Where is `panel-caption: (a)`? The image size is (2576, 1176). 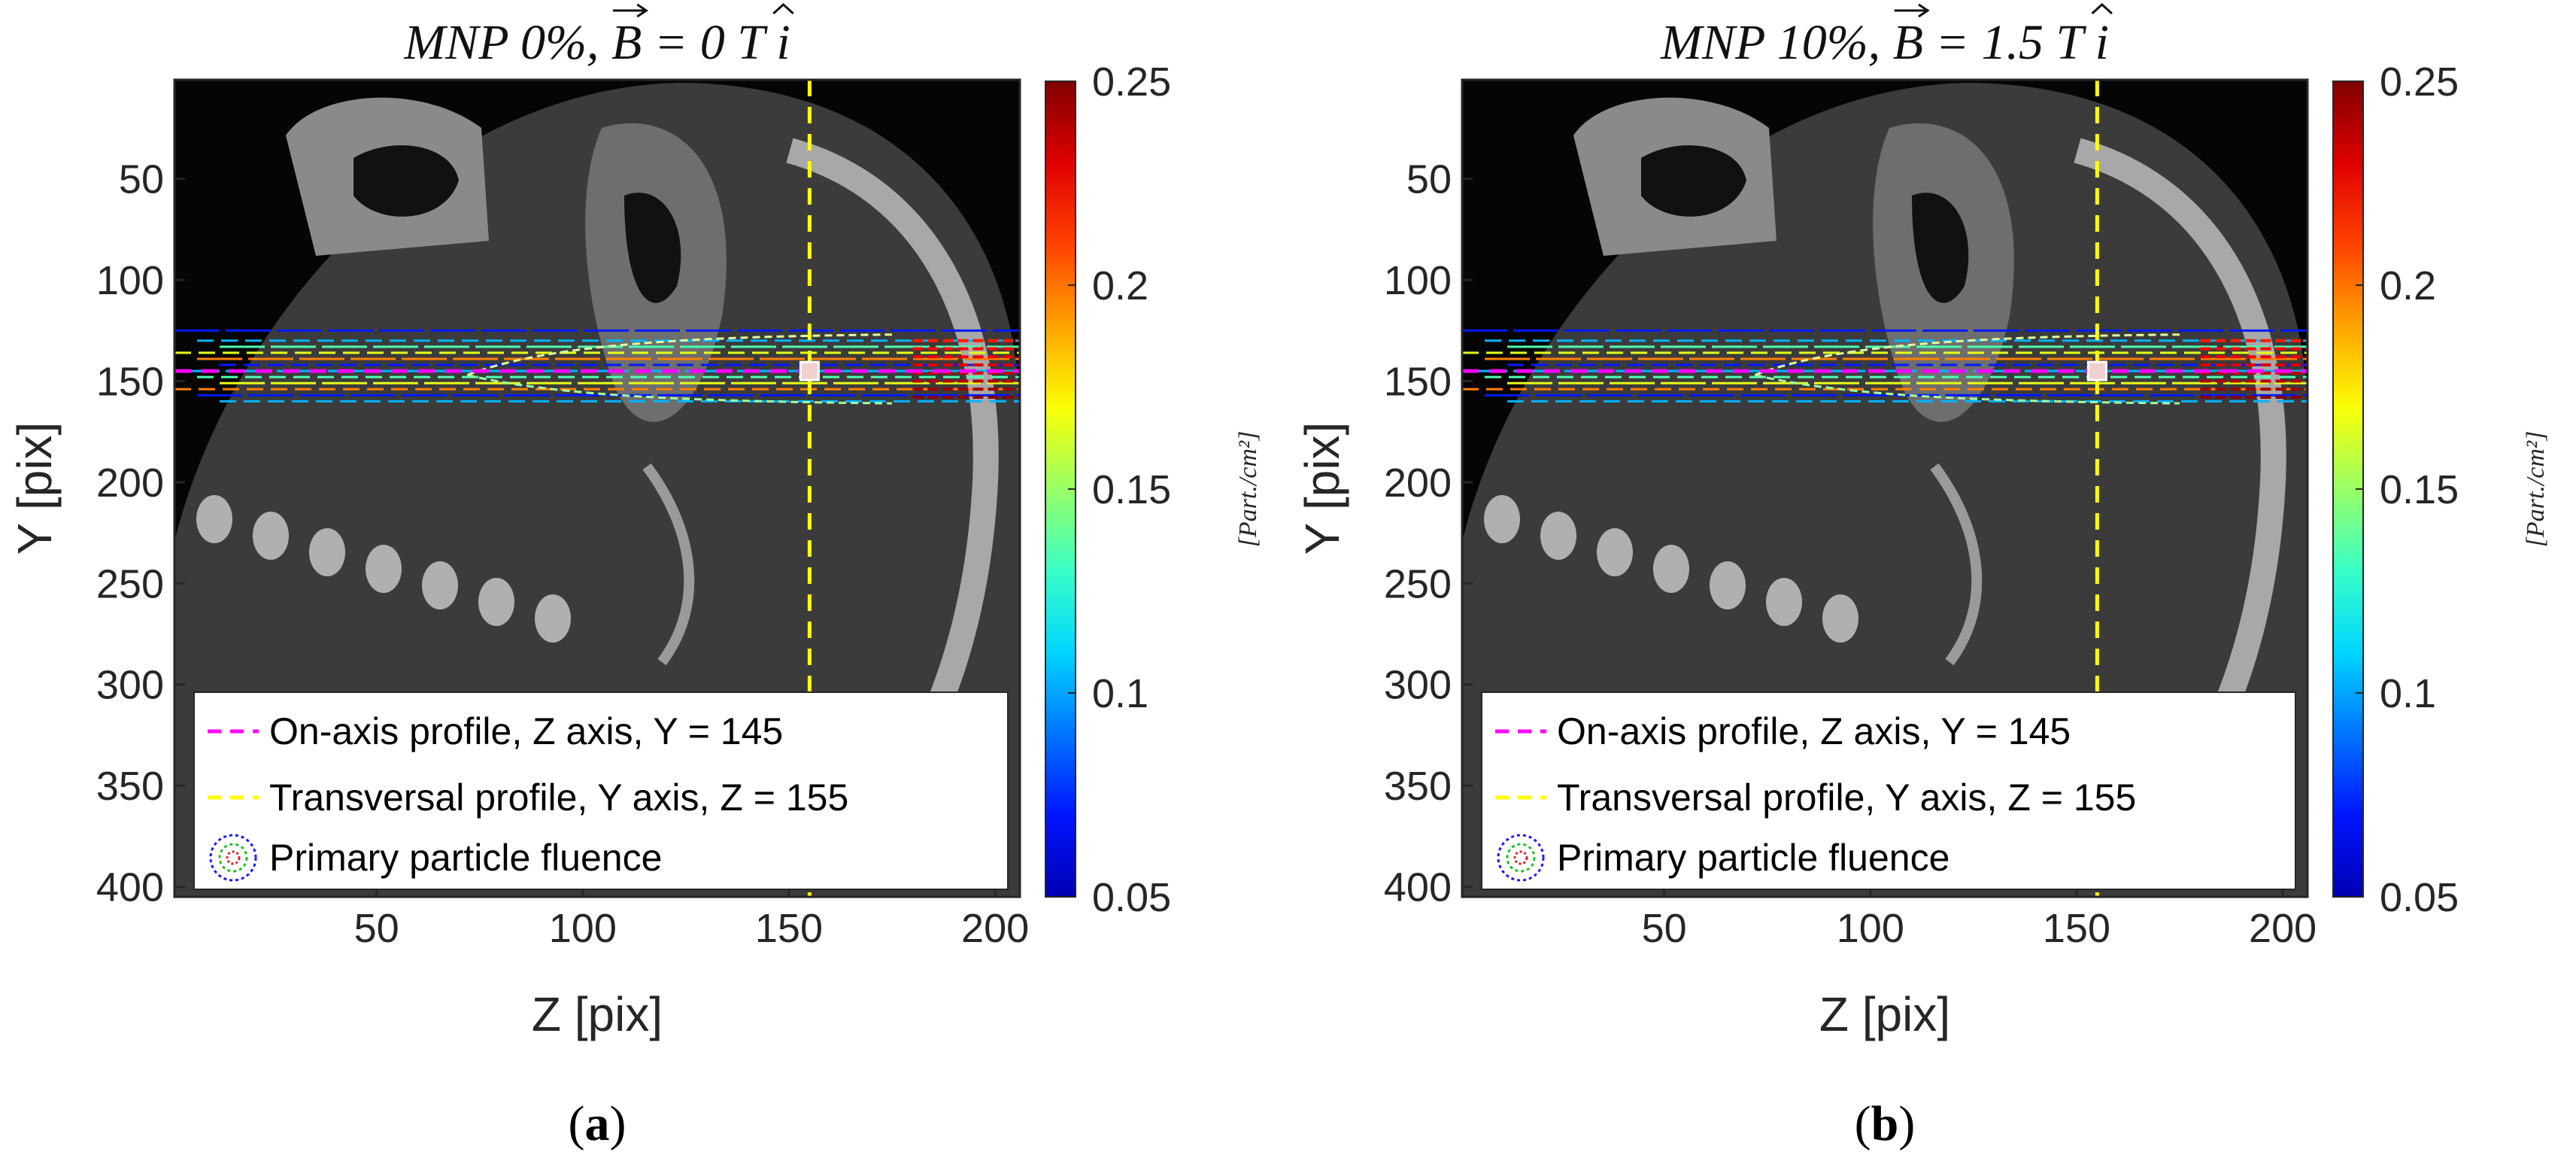
panel-caption: (a) is located at coordinates (598, 1123).